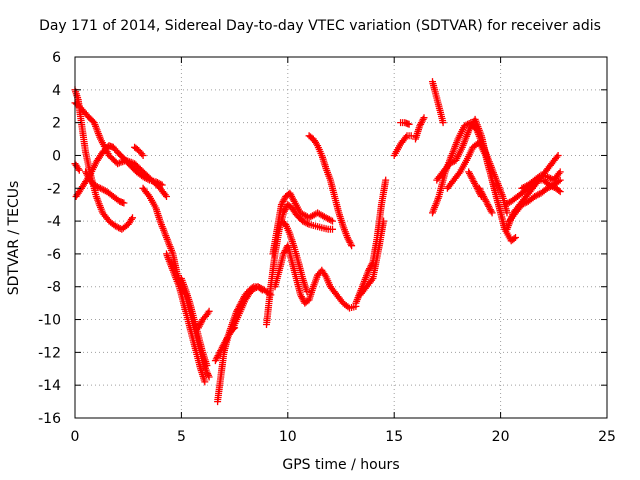 The height and width of the screenshot is (480, 640). Describe the element at coordinates (341, 465) in the screenshot. I see `x-axis-label: GPS time / hours` at that location.